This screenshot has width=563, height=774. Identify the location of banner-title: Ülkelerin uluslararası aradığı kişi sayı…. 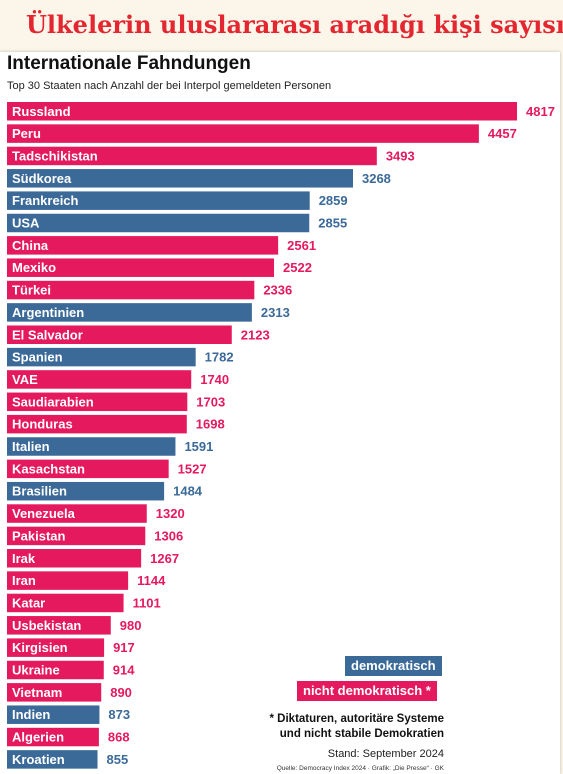
(294, 24).